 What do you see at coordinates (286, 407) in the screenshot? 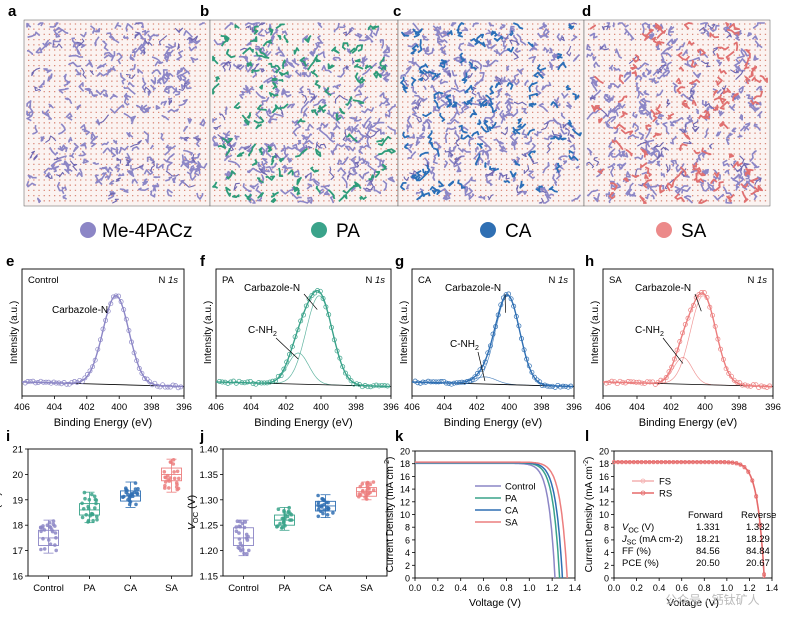
I see `x-tick-label: 402` at bounding box center [286, 407].